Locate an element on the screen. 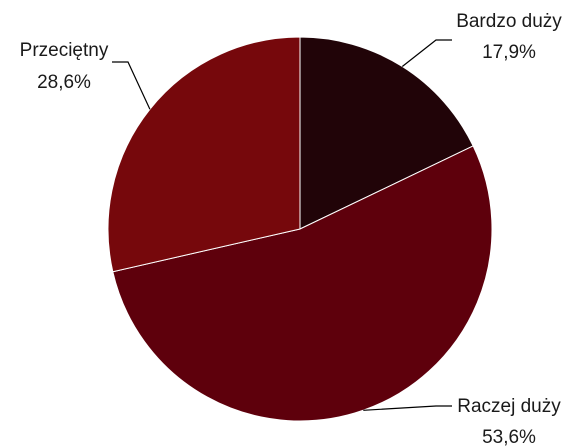 Image resolution: width=583 pixels, height=447 pixels. slice-label-value-1: 53,6% is located at coordinates (509, 437).